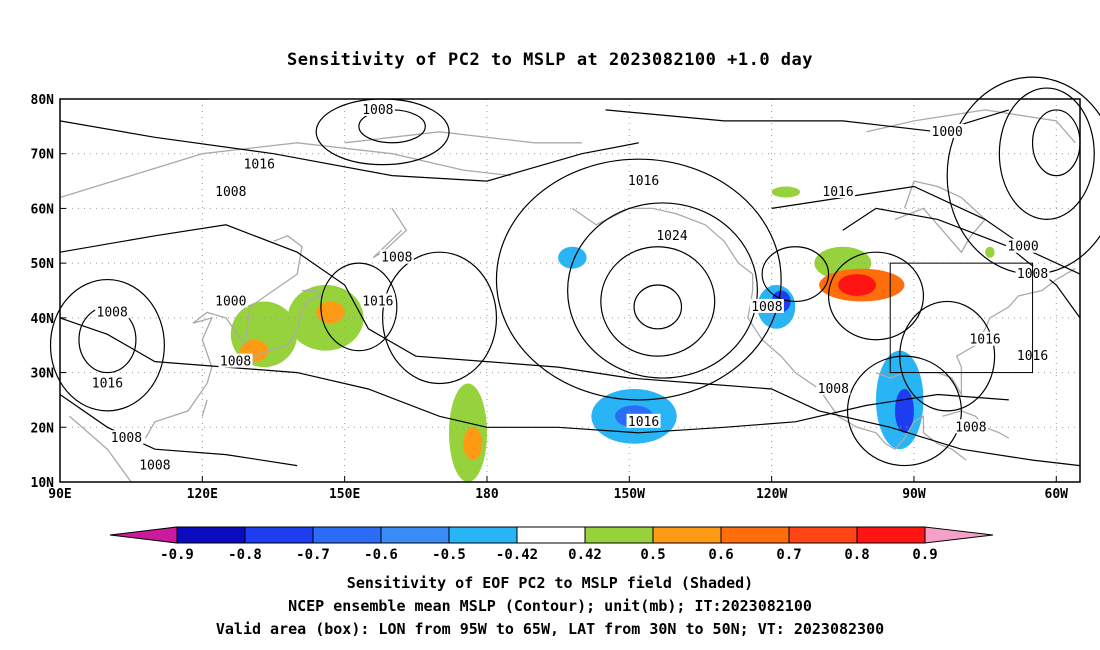 This screenshot has width=1100, height=650. What do you see at coordinates (43, 264) in the screenshot?
I see `lat-tick-label: 50N` at bounding box center [43, 264].